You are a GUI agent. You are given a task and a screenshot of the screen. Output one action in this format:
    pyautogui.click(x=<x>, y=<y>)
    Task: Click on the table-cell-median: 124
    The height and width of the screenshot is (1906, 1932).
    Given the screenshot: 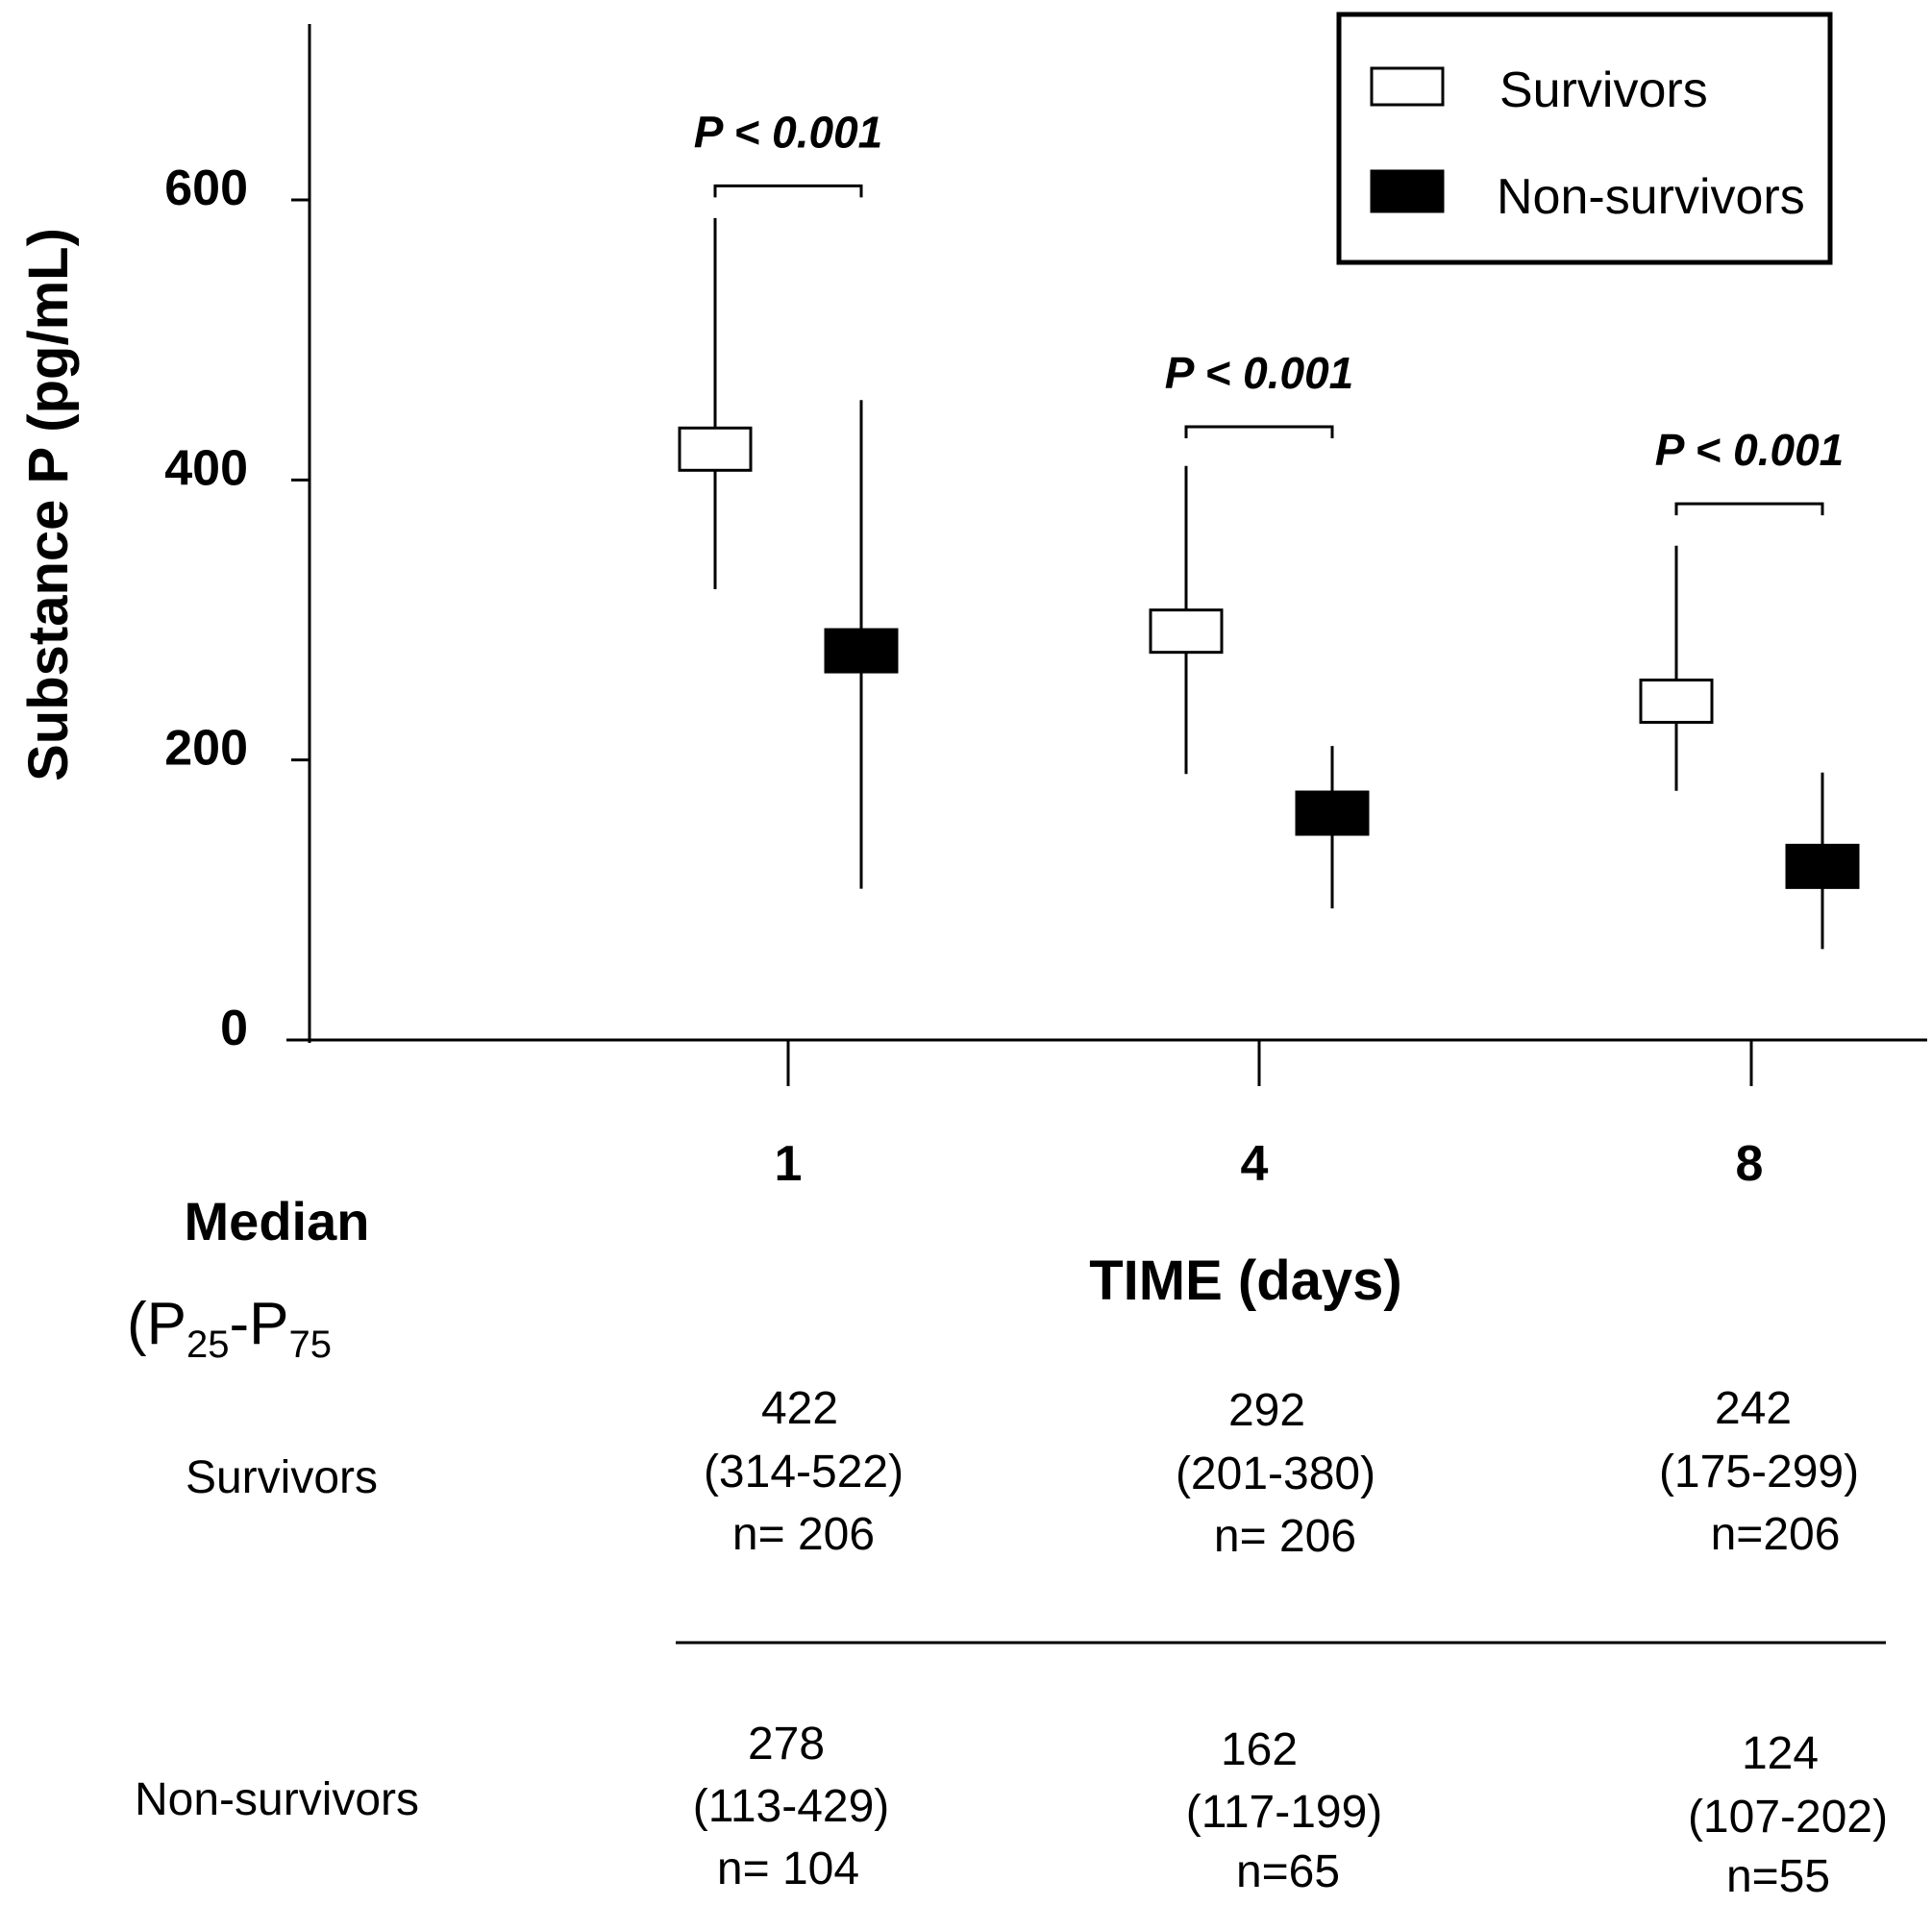 What is the action you would take?
    pyautogui.click(x=1781, y=1753)
    